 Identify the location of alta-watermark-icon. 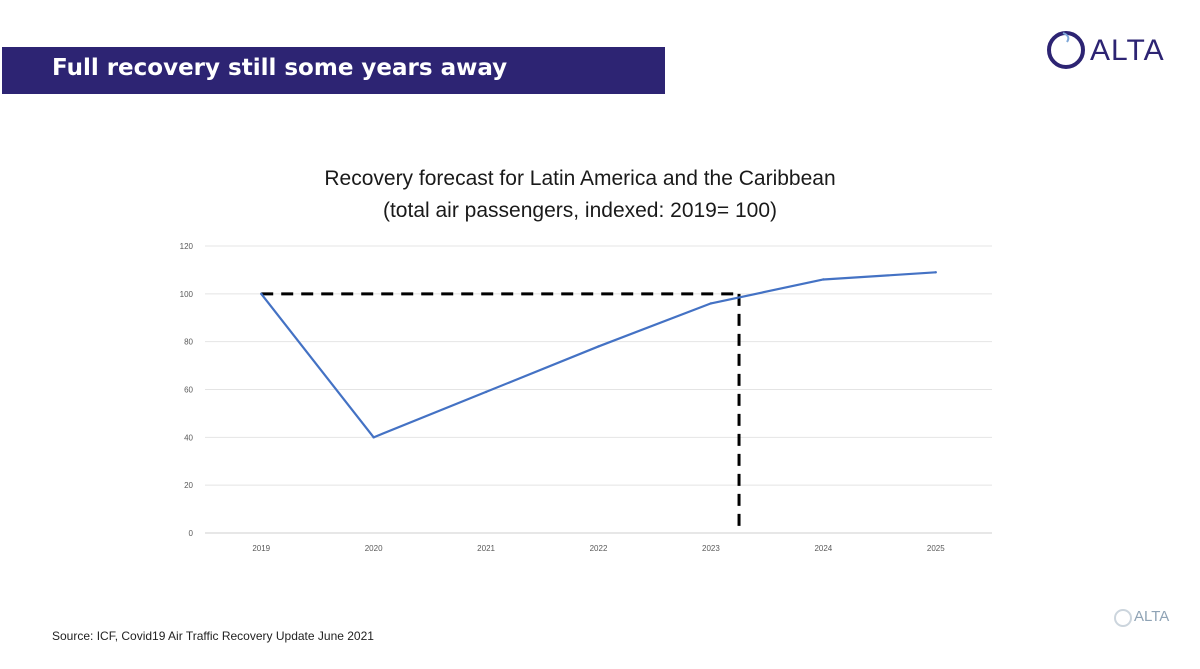
(1123, 618).